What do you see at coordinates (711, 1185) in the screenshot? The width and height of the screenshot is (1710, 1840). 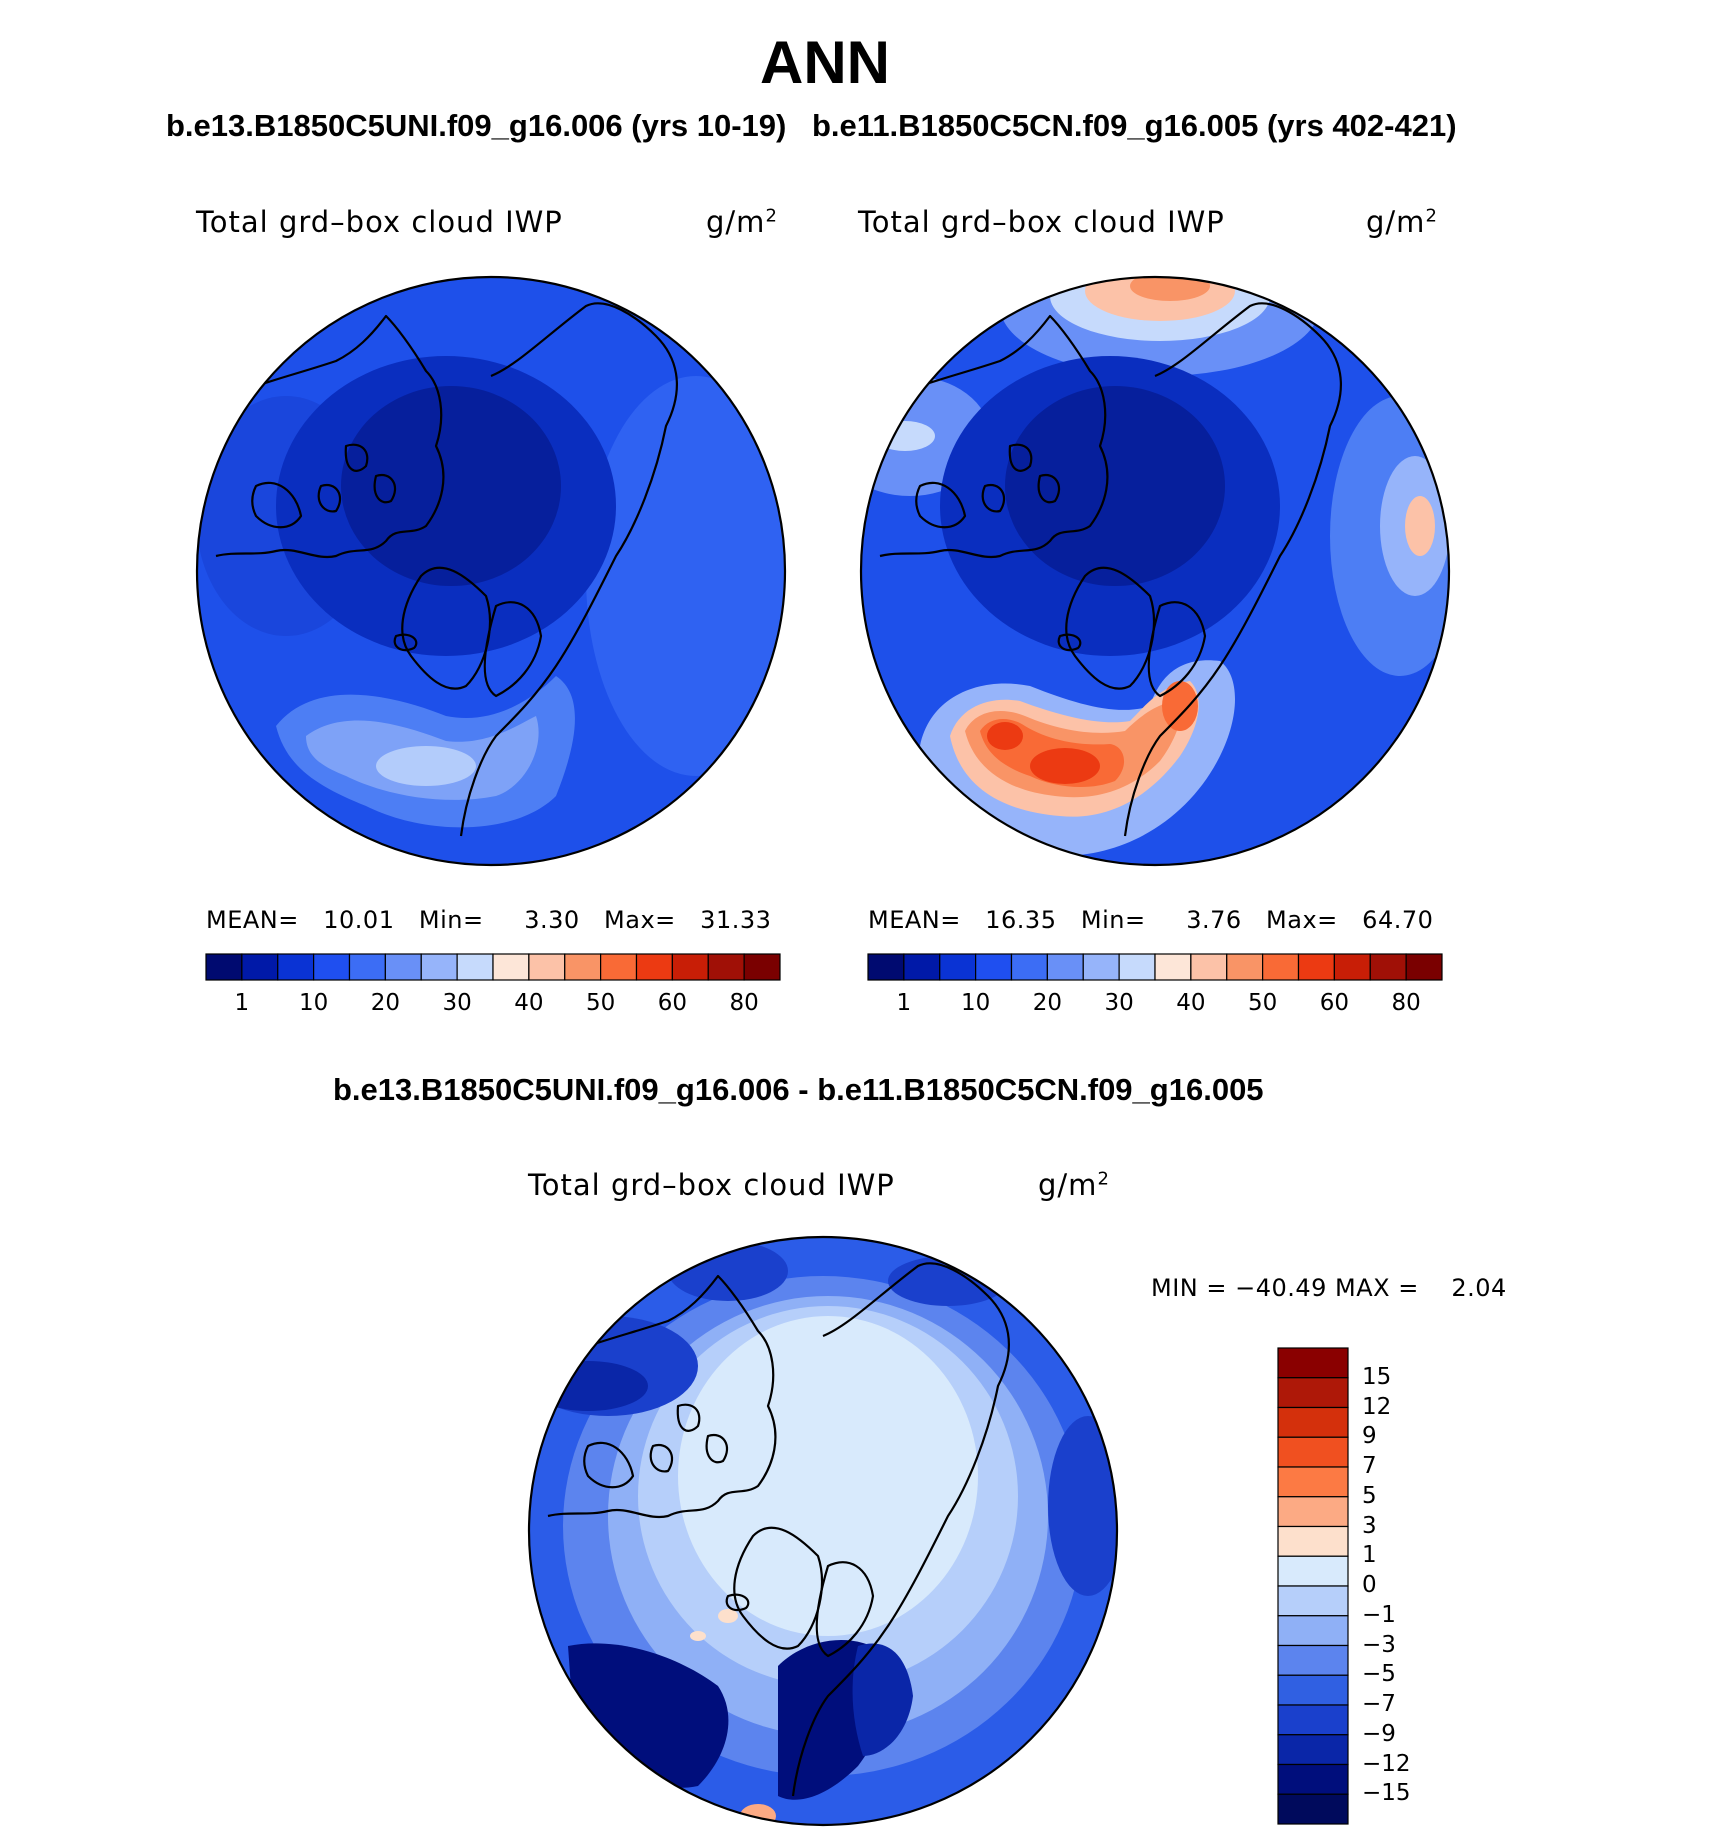 I see `difference-variable-label: Total grd–box cloud IWP` at bounding box center [711, 1185].